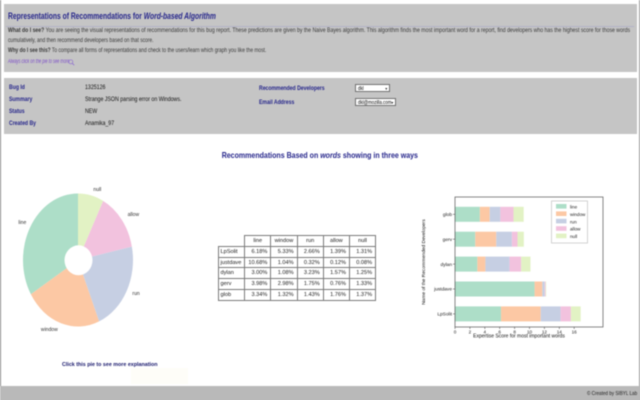  Describe the element at coordinates (578, 214) in the screenshot. I see `svg-text: window` at that location.